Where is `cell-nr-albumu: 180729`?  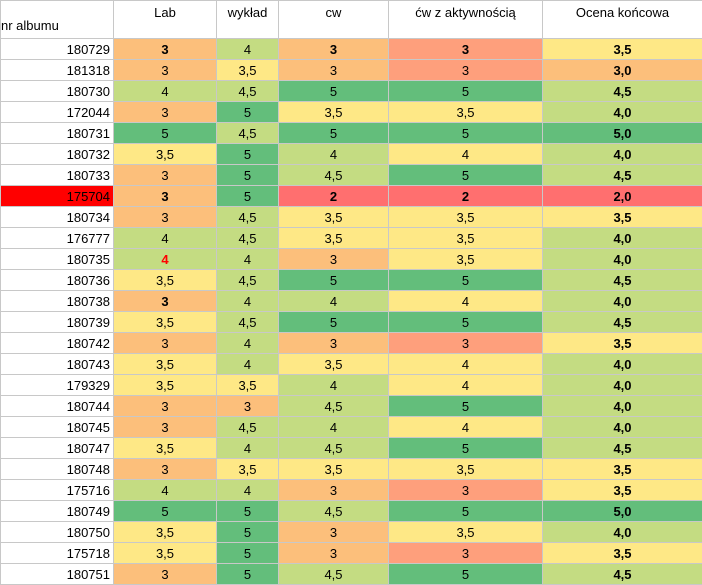 cell-nr-albumu: 180729 is located at coordinates (57, 49).